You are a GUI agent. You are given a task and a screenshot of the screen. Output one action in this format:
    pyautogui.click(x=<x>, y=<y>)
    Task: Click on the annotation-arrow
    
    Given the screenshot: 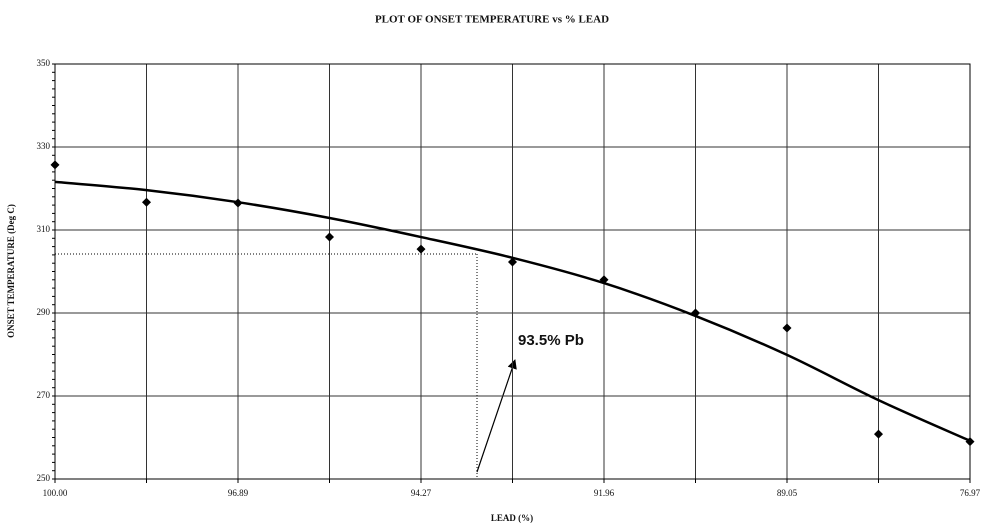 What is the action you would take?
    pyautogui.click(x=496, y=416)
    